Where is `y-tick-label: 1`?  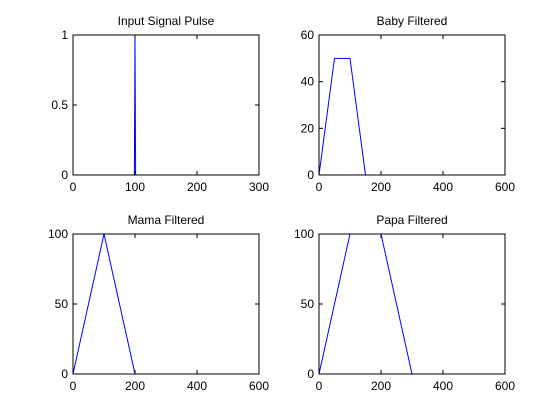 y-tick-label: 1 is located at coordinates (64, 35).